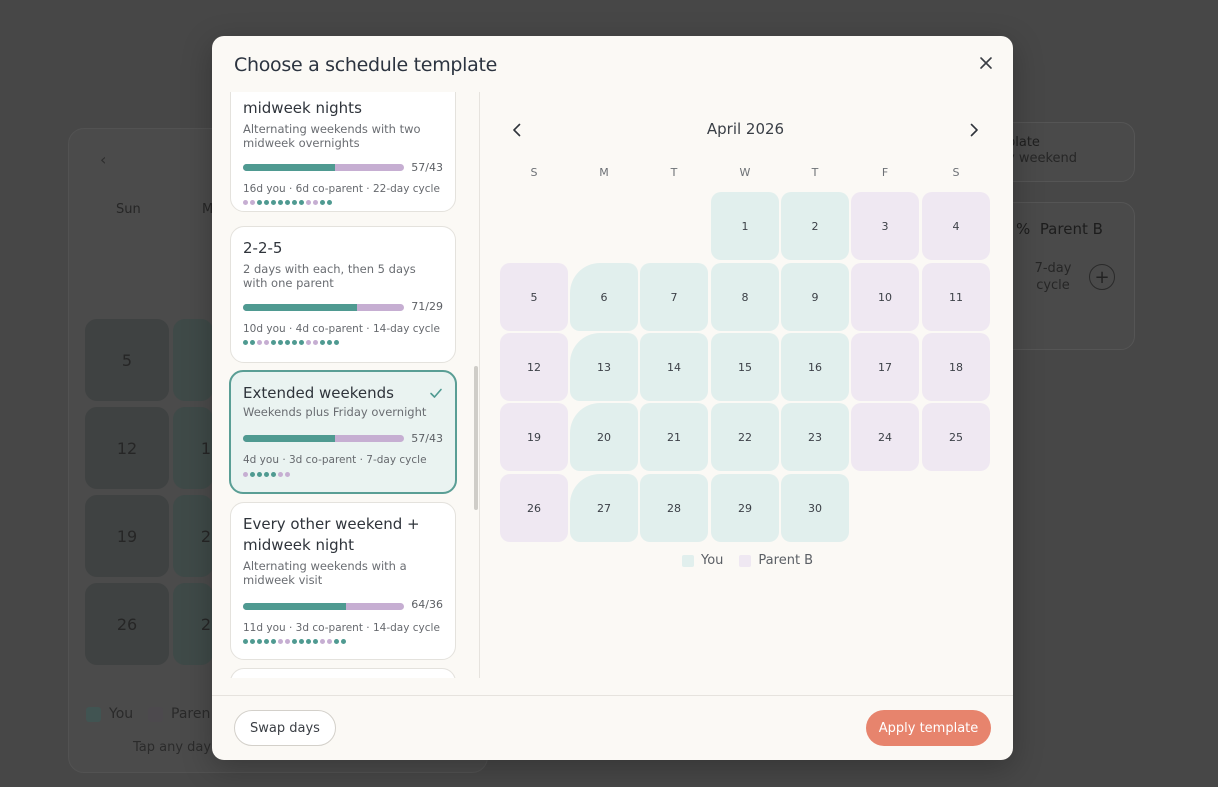 The width and height of the screenshot is (1218, 787). Describe the element at coordinates (674, 172) in the screenshot. I see `weekday-label: T` at that location.